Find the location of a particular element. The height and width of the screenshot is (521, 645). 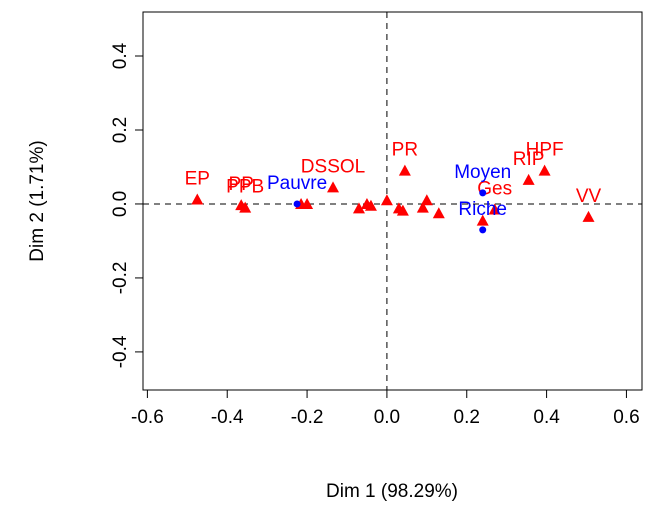

x-tick-label: -0.4 is located at coordinates (227, 417).